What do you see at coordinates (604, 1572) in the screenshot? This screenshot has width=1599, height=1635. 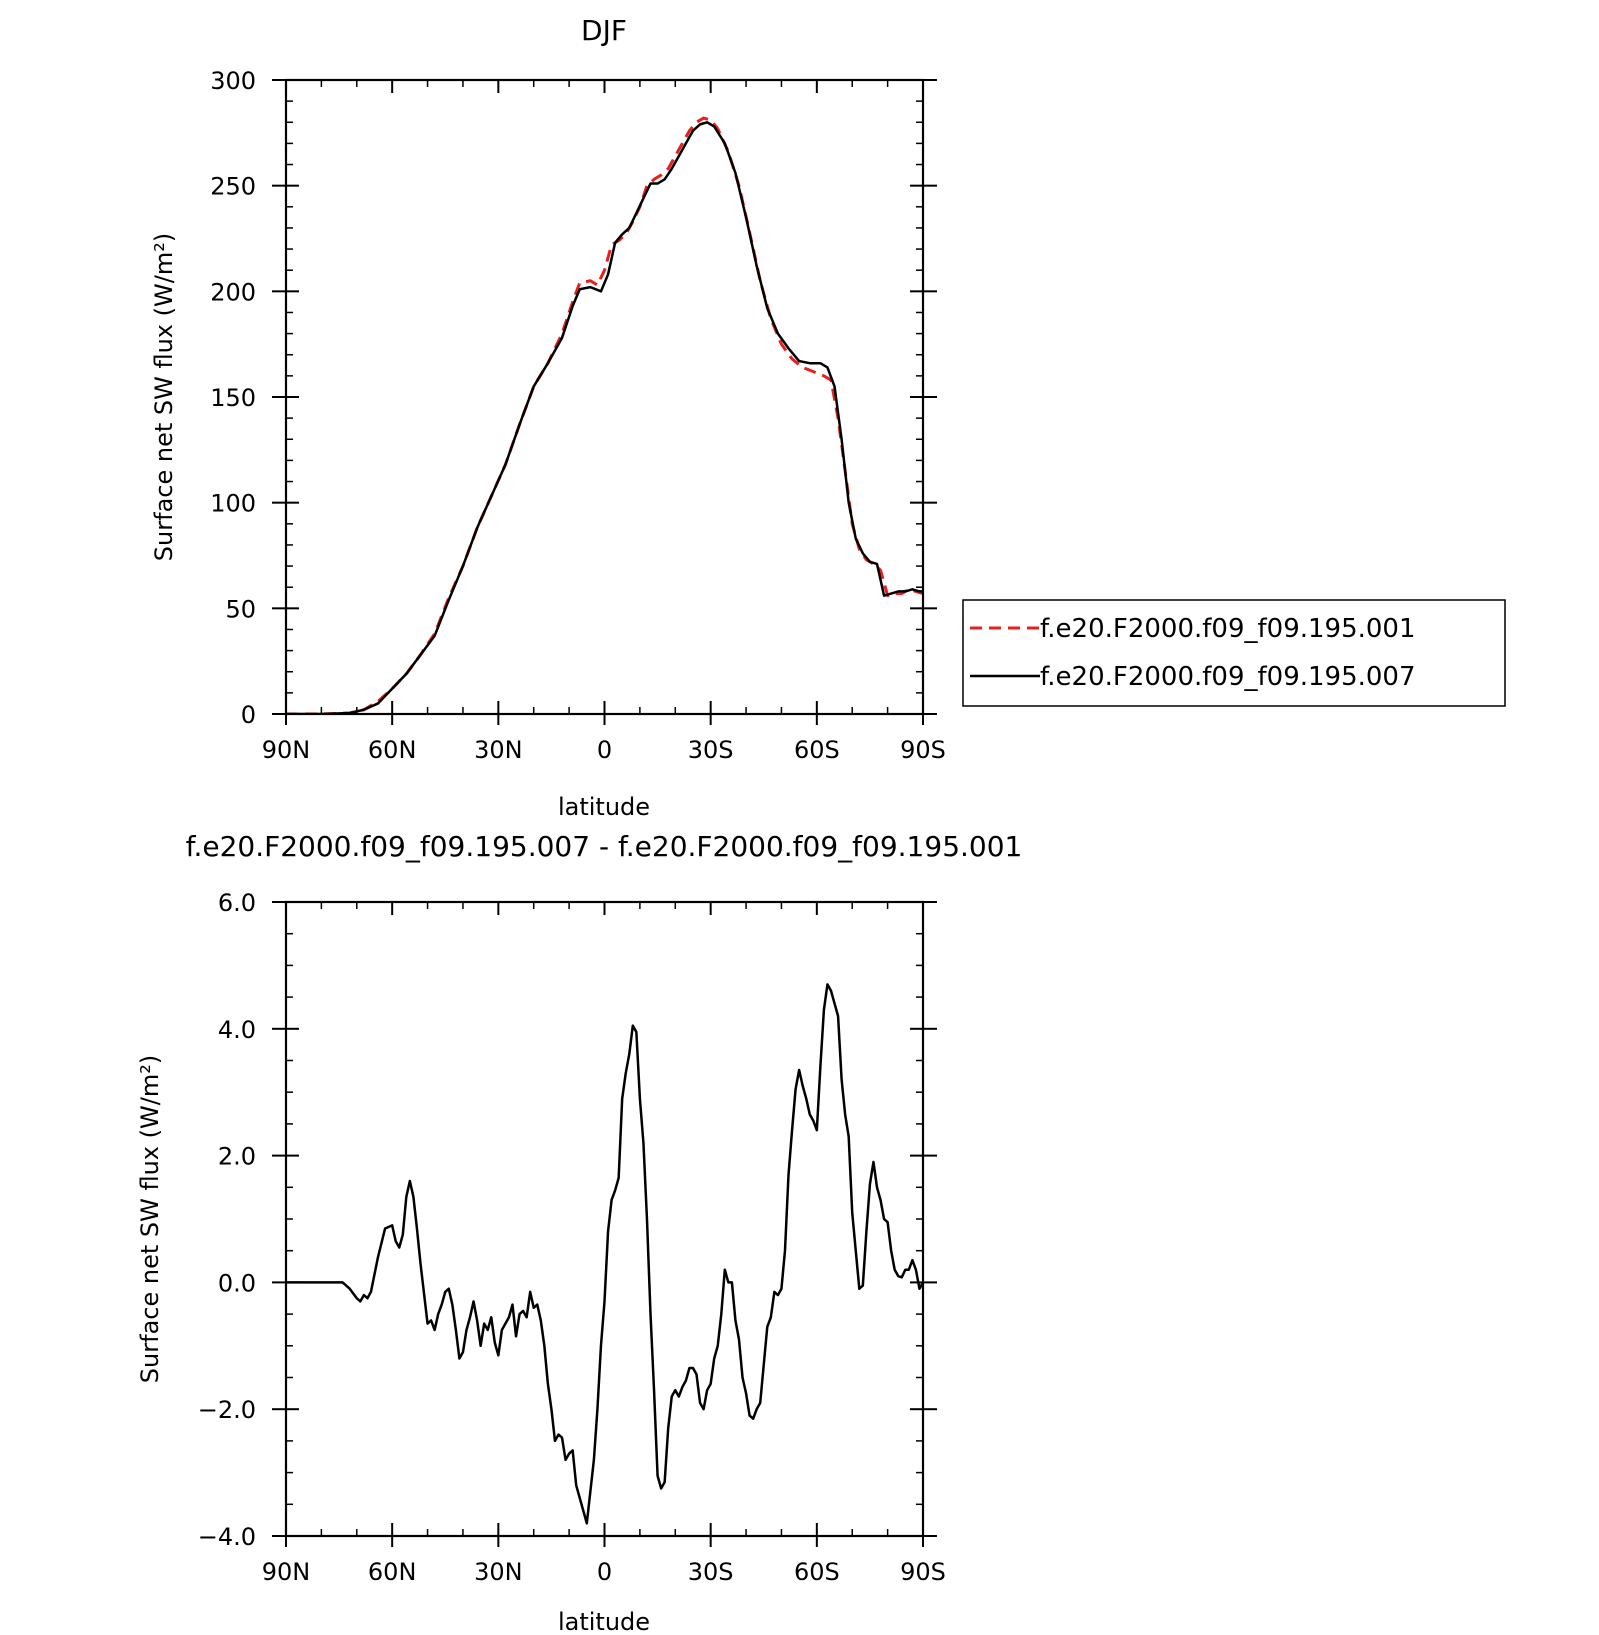 I see `bottom-xtick-label: 0` at bounding box center [604, 1572].